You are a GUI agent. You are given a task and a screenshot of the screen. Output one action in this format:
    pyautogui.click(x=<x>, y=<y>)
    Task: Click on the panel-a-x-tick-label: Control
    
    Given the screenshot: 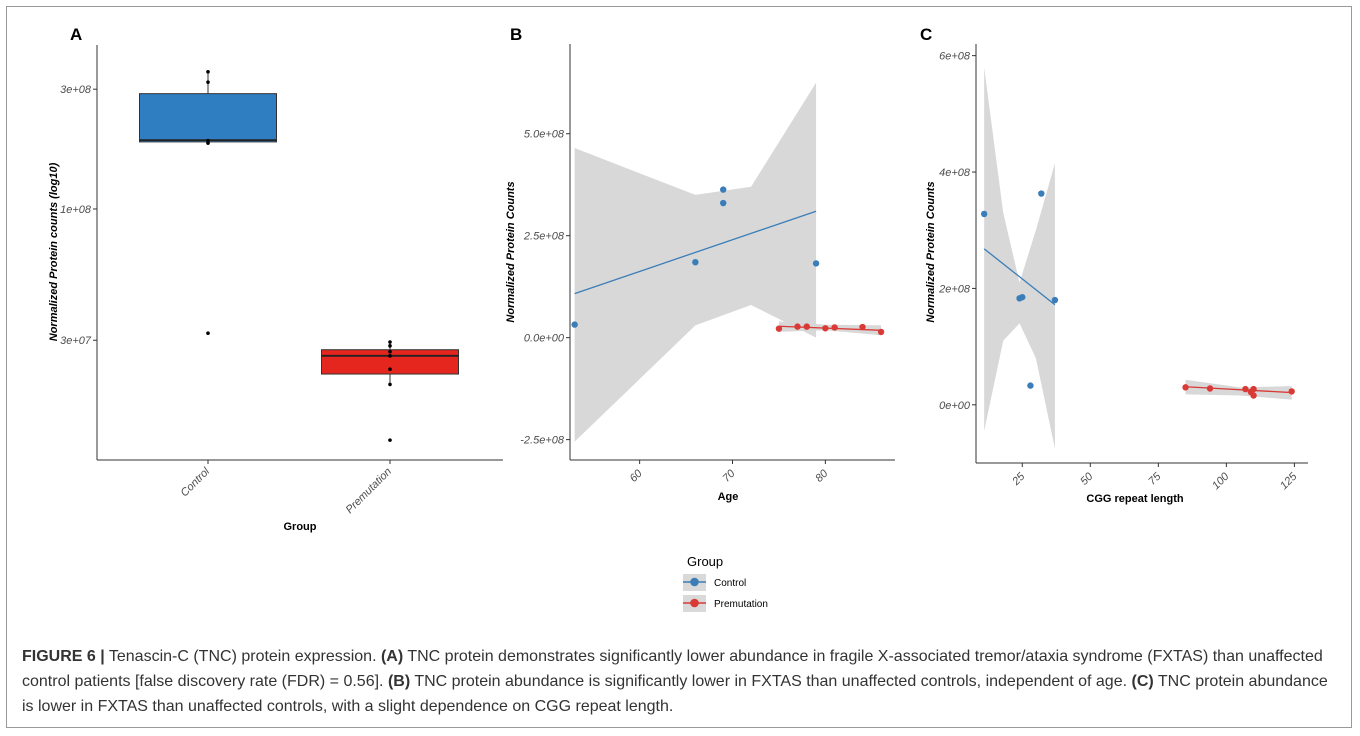 What is the action you would take?
    pyautogui.click(x=196, y=482)
    